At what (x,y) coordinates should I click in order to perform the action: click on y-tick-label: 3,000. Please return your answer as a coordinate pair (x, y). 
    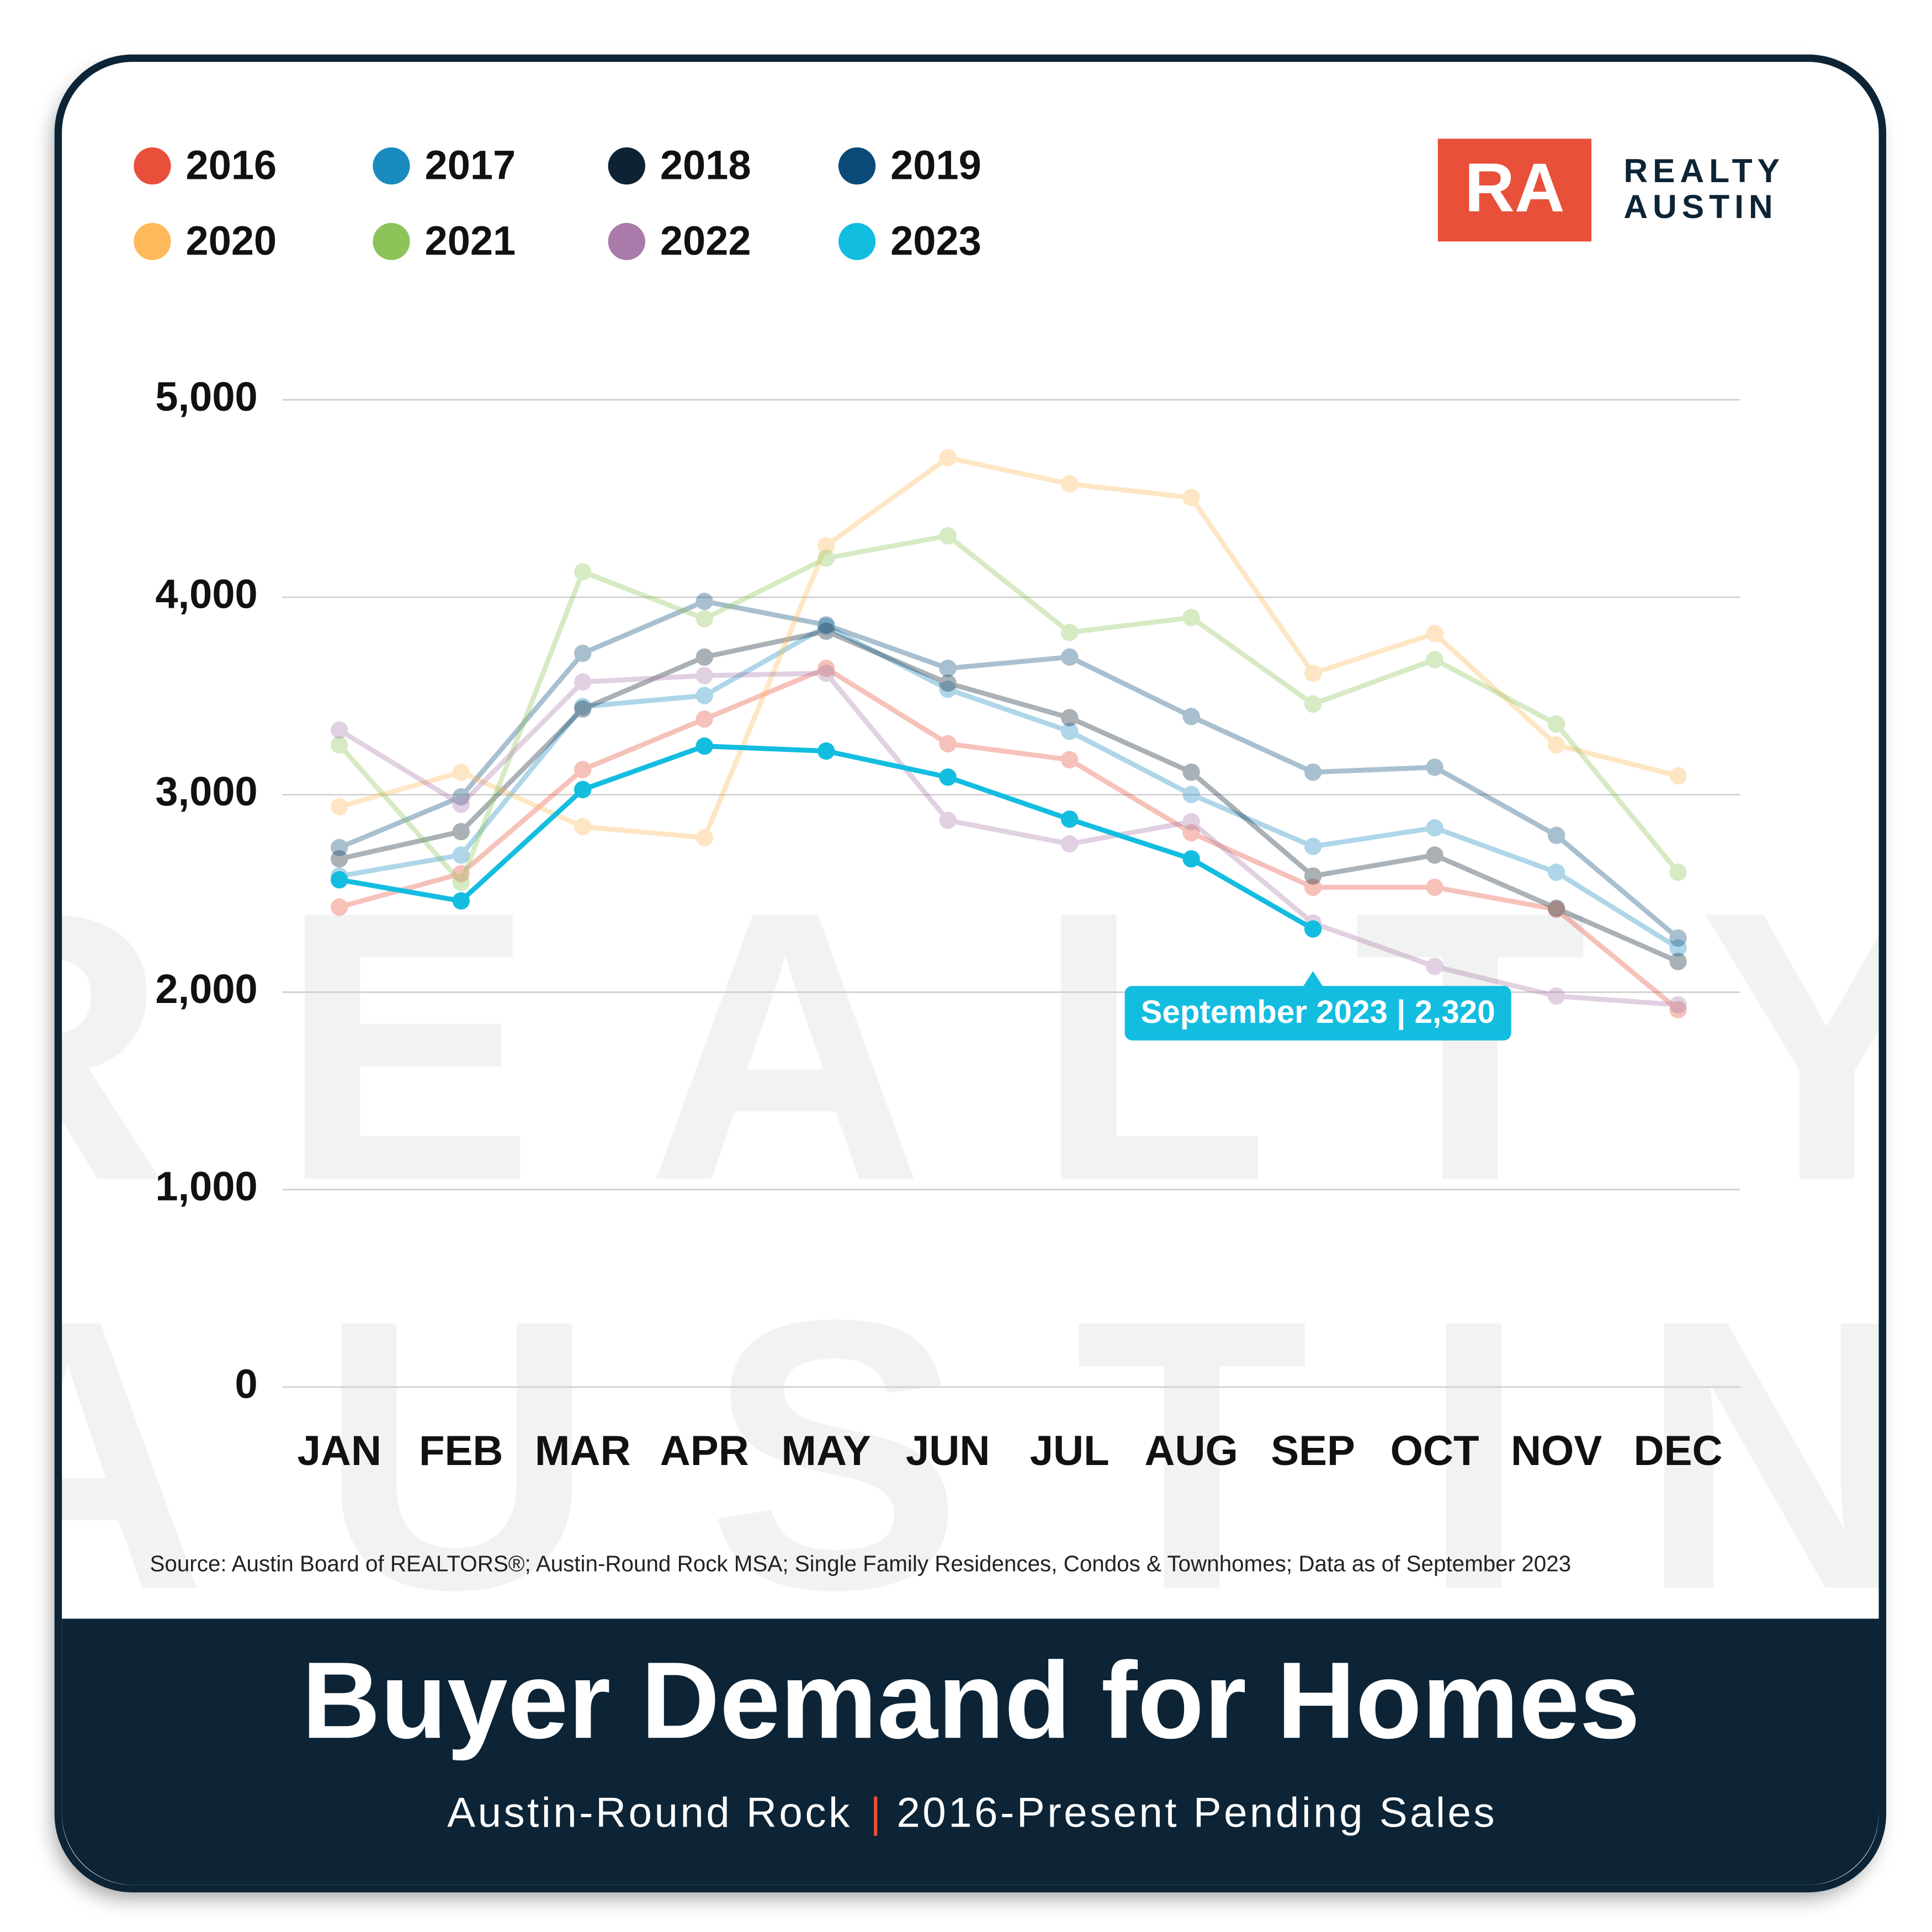
    Looking at the image, I should click on (206, 791).